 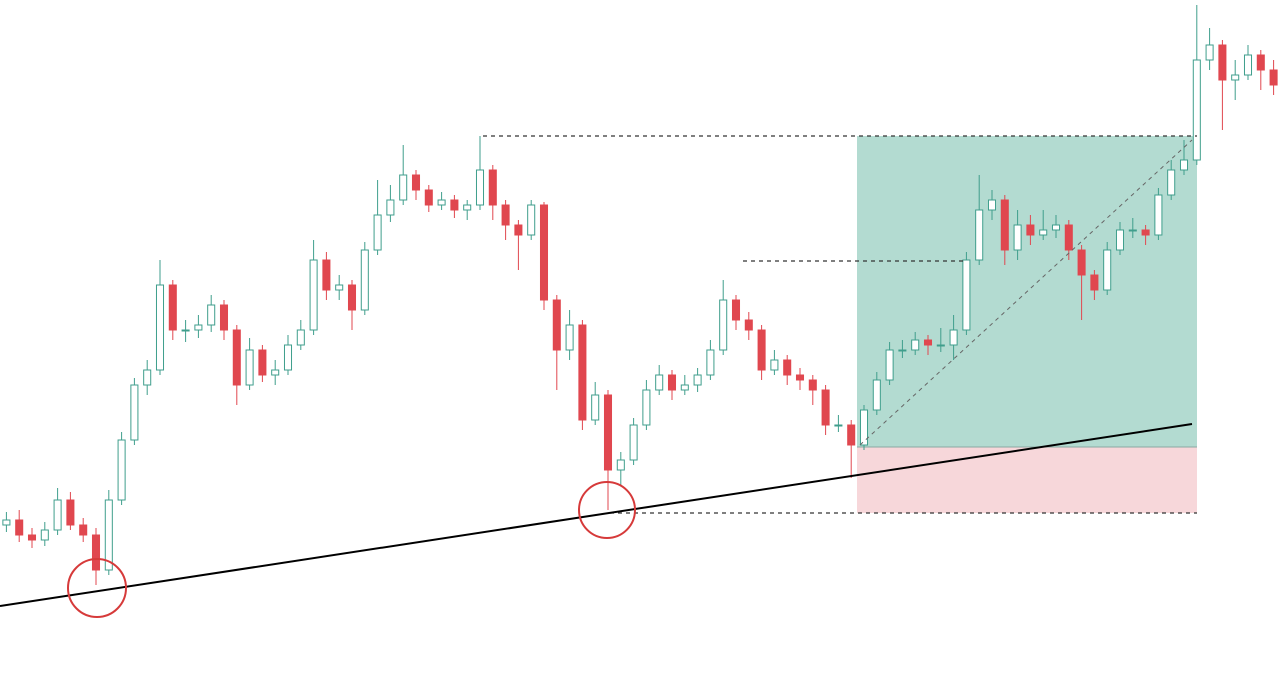 I want to click on stop-zone, so click(x=1027, y=480).